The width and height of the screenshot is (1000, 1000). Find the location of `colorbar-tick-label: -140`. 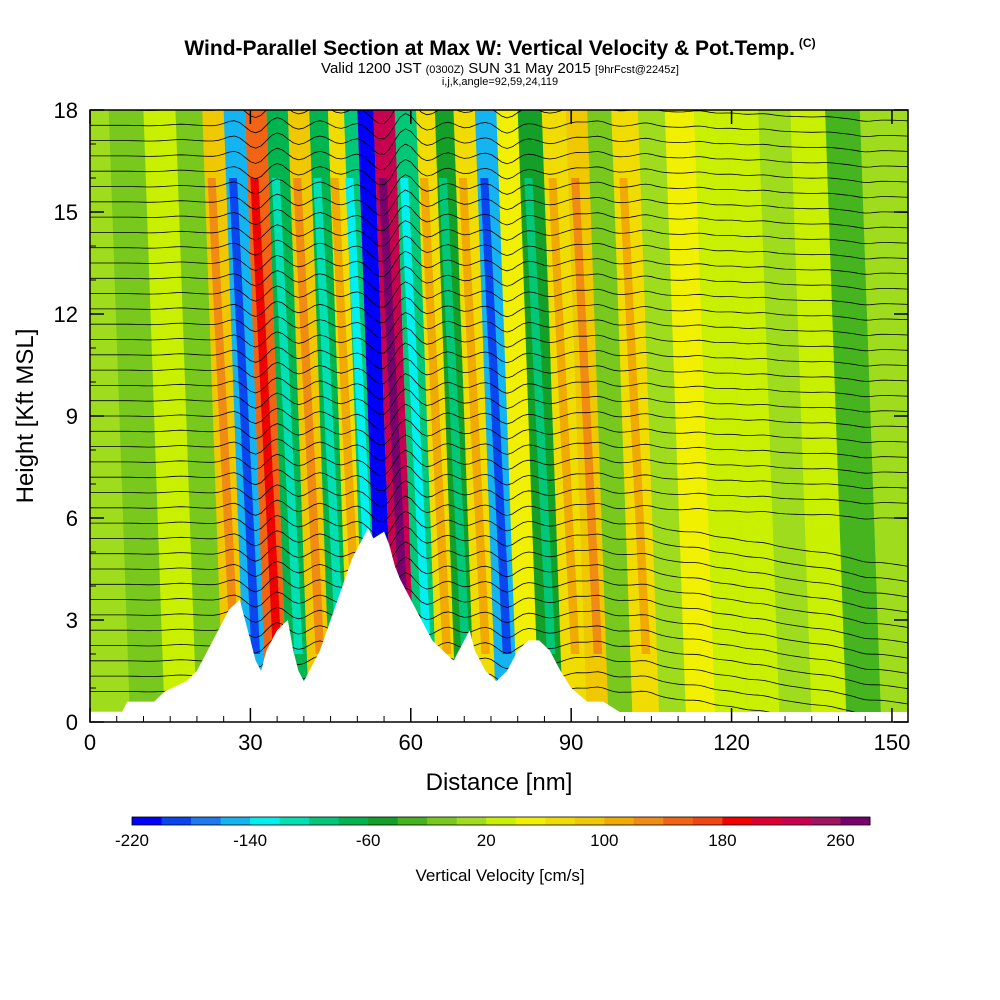

colorbar-tick-label: -140 is located at coordinates (250, 840).